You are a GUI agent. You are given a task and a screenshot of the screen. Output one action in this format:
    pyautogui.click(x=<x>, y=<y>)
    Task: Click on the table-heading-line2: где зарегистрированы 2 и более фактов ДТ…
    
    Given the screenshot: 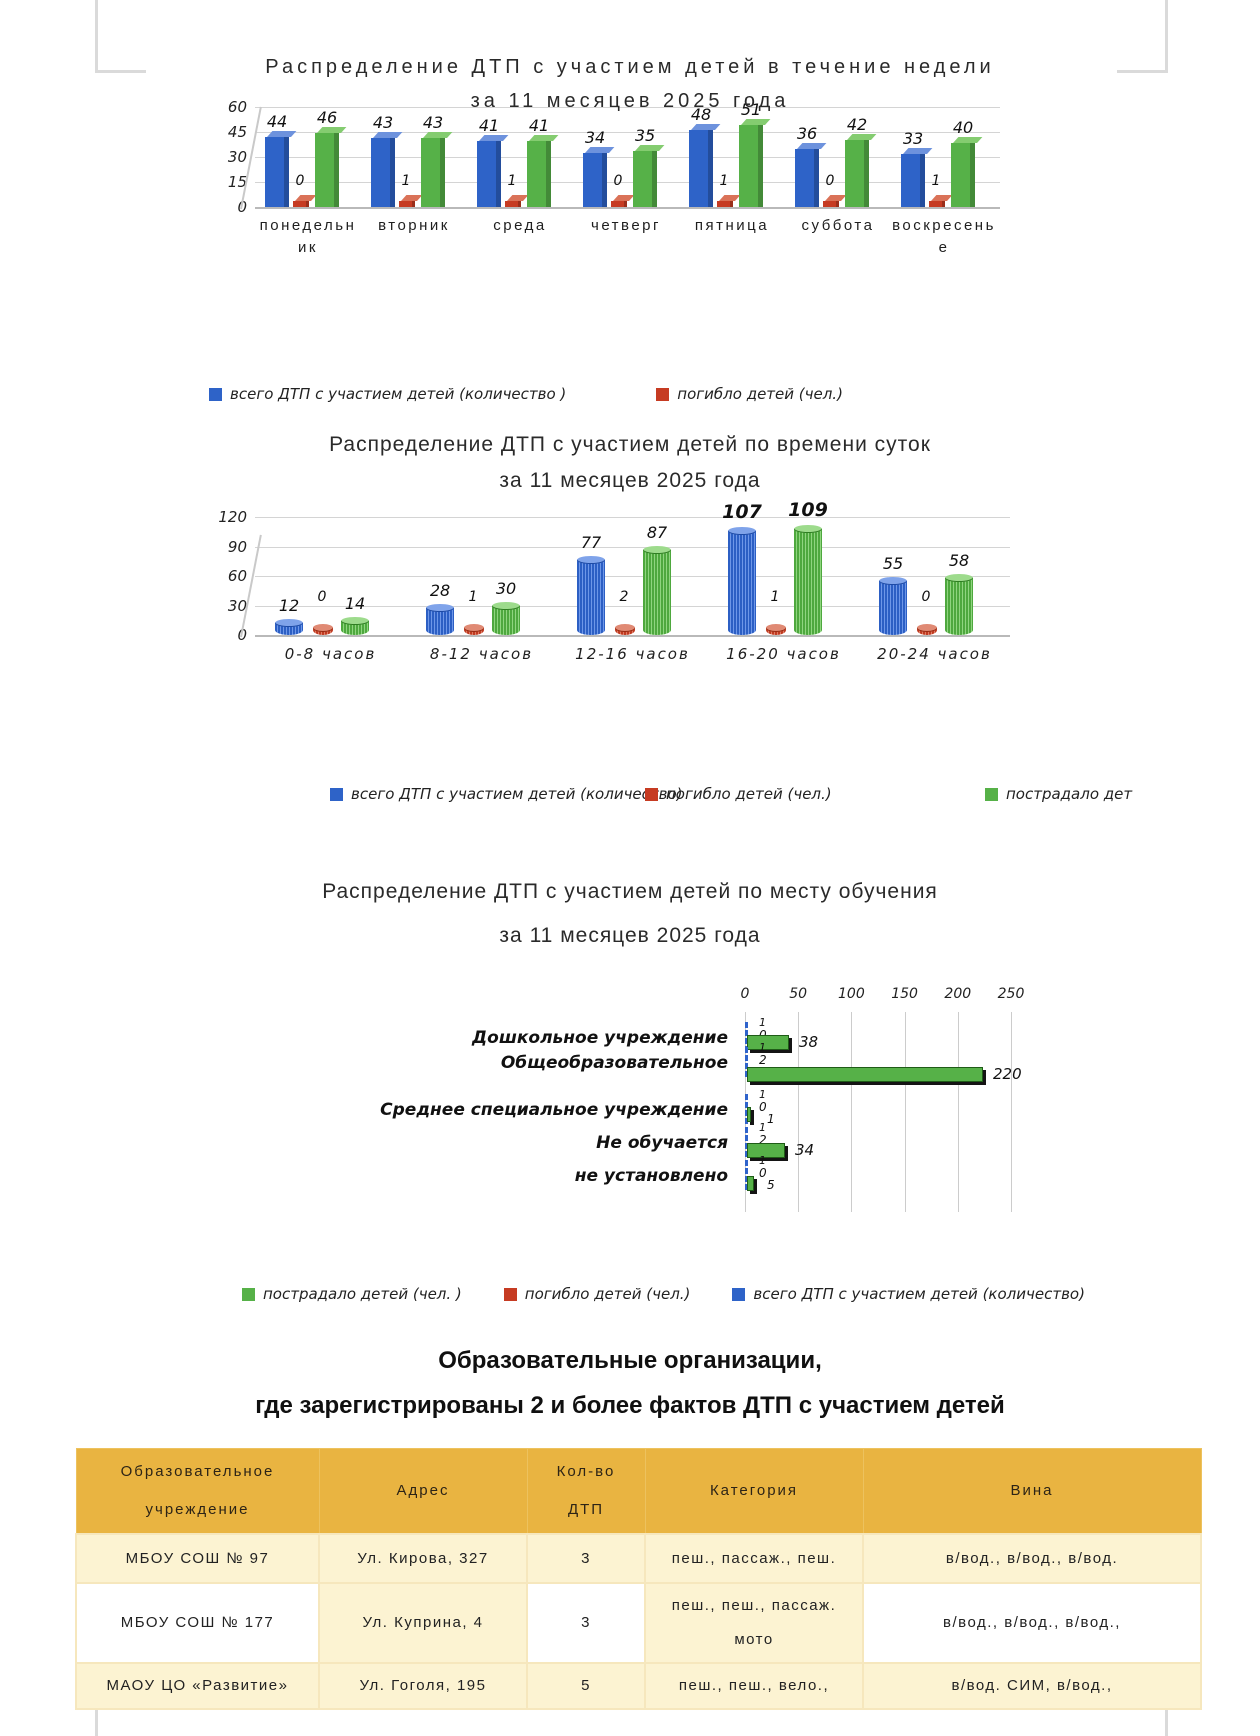 What is the action you would take?
    pyautogui.click(x=630, y=1405)
    